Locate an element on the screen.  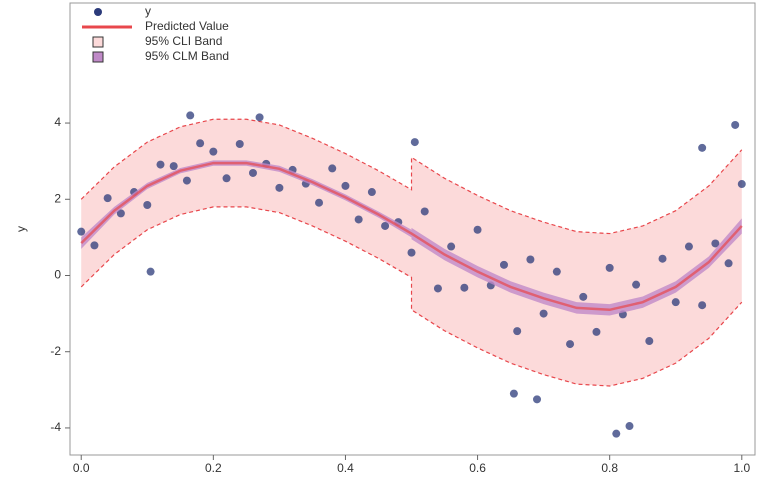
y-tick-label: -4 is located at coordinates (55, 427).